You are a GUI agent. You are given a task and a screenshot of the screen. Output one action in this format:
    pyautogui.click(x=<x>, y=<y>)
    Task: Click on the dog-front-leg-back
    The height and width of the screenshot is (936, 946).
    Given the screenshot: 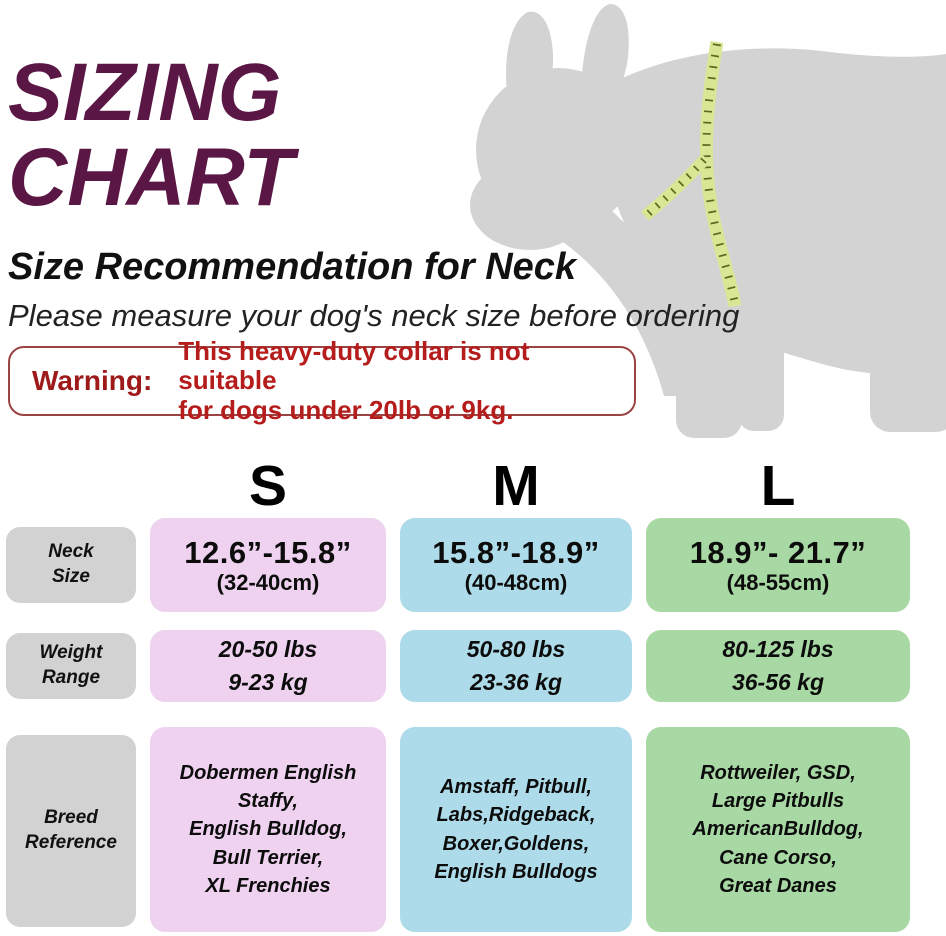 What is the action you would take?
    pyautogui.click(x=761, y=363)
    